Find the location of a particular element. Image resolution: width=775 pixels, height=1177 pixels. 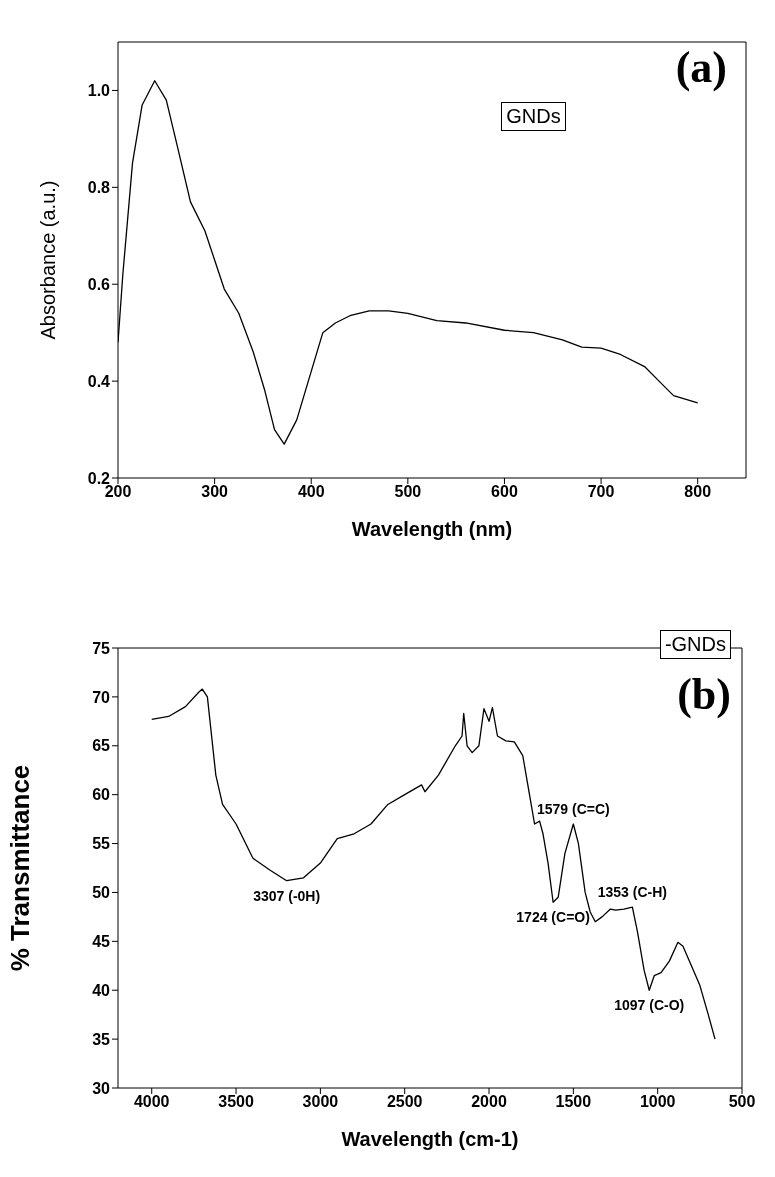

x-tick-label: 300 is located at coordinates (215, 492).